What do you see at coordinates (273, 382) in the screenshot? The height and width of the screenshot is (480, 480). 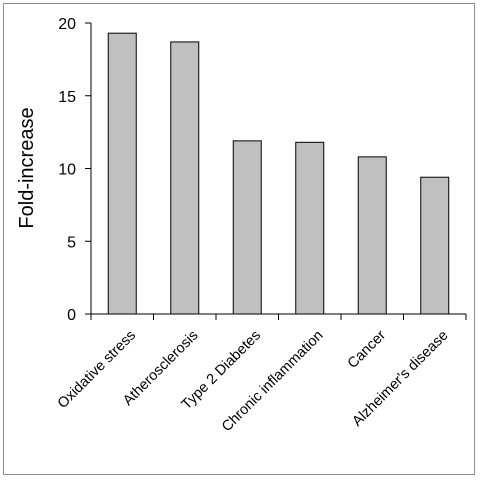 I see `x-tick-label: Chronic inflammation` at bounding box center [273, 382].